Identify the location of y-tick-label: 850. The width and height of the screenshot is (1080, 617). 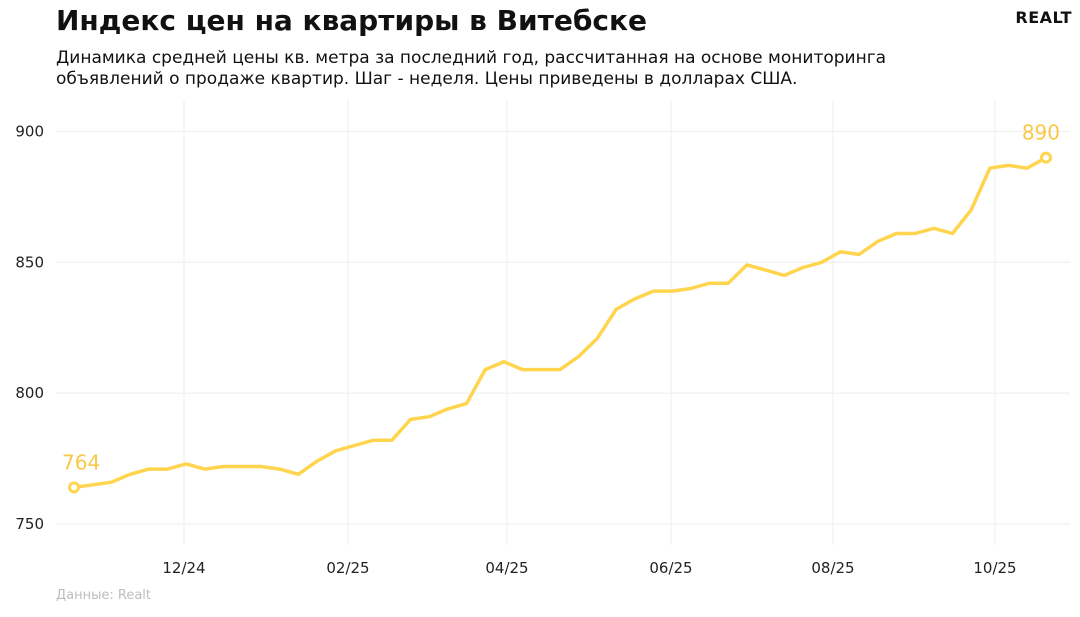
(29, 262).